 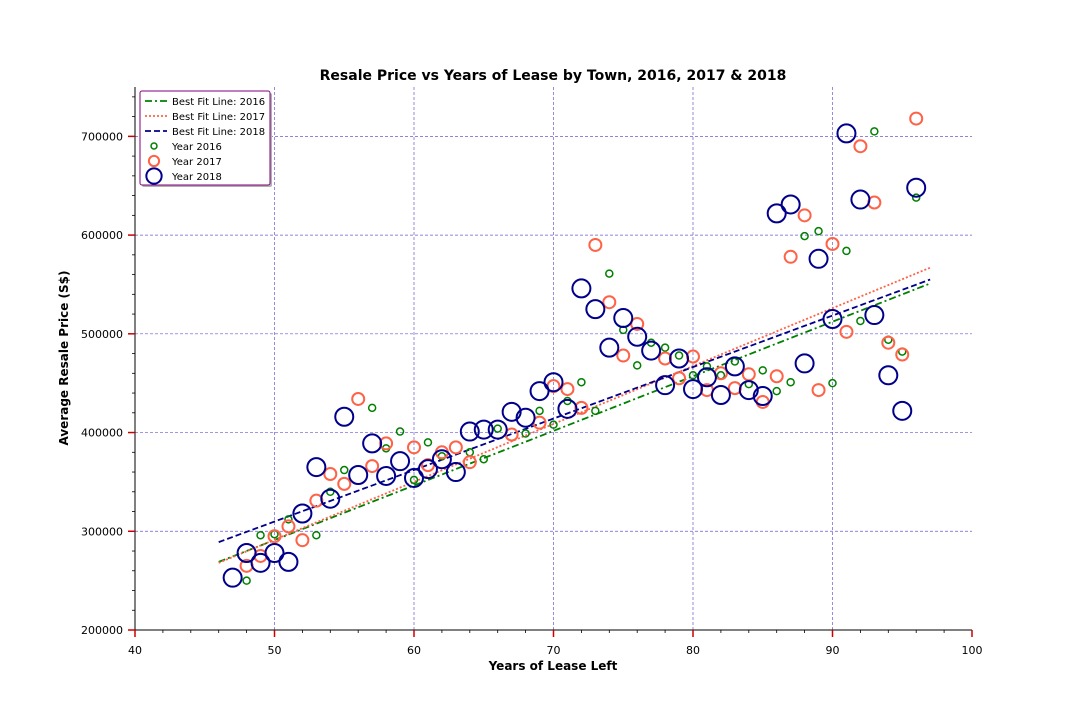 What do you see at coordinates (102, 531) in the screenshot?
I see `y-tick-label: 300000` at bounding box center [102, 531].